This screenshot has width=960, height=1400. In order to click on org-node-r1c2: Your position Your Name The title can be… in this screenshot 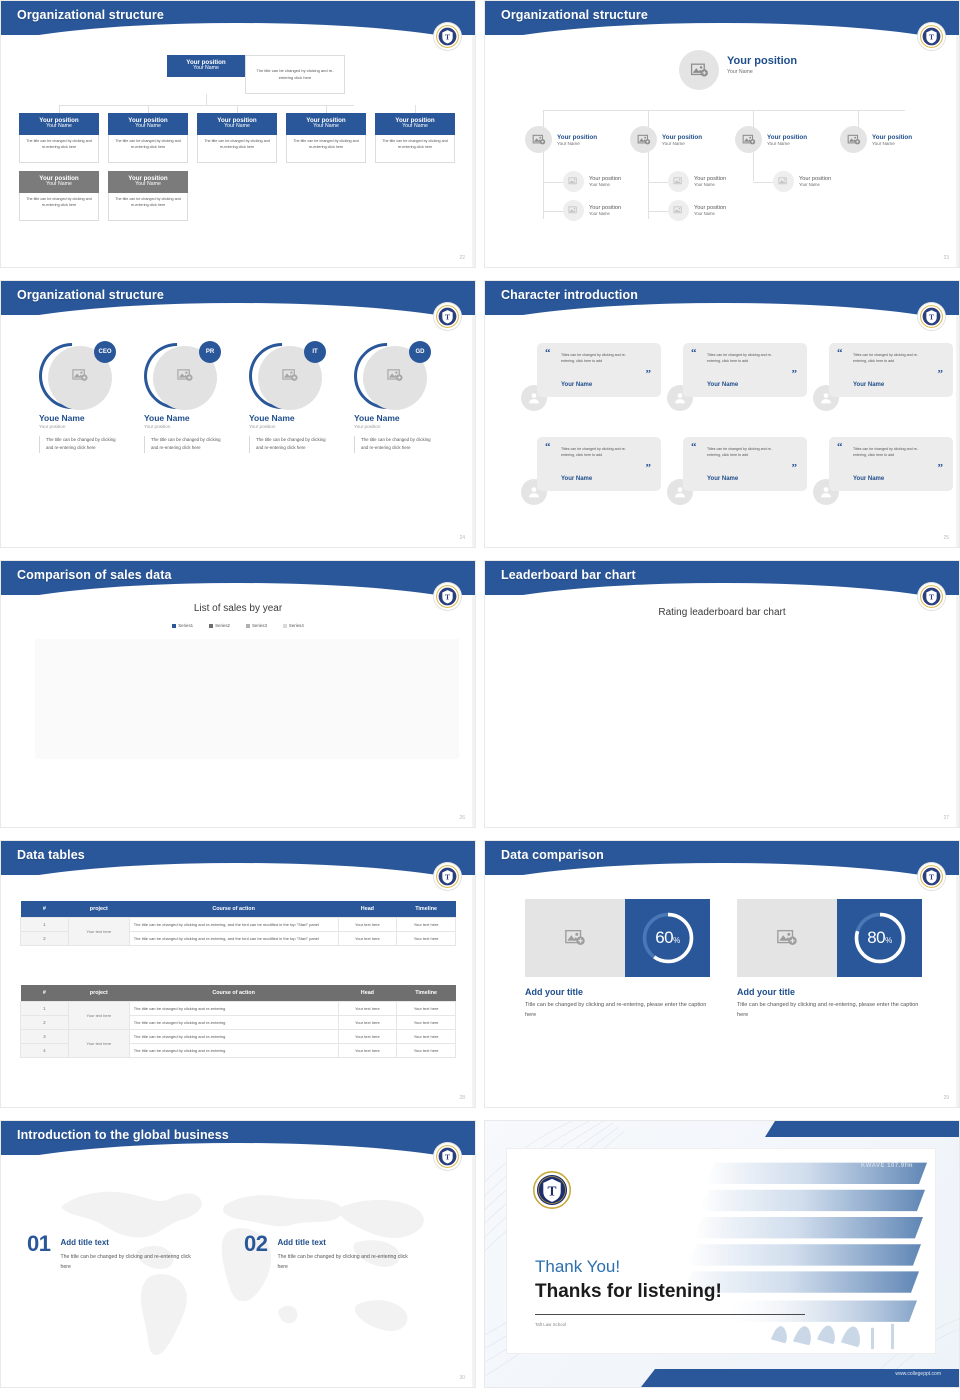, I will do `click(148, 138)`.